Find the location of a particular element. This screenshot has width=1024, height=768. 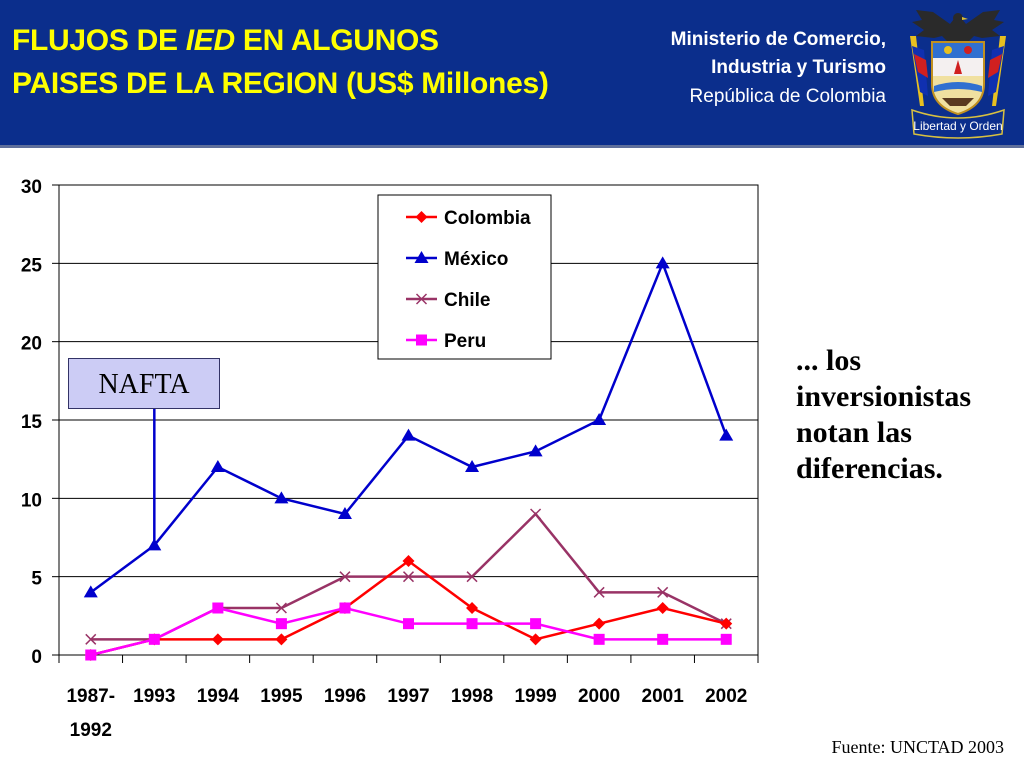

x-tick-label: 1995 is located at coordinates (281, 696).